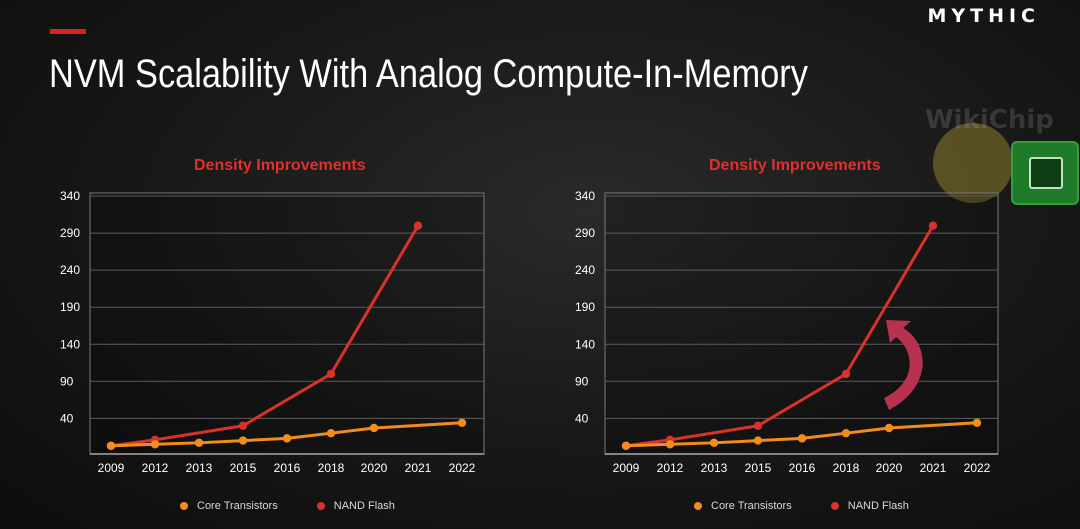  Describe the element at coordinates (973, 163) in the screenshot. I see `wafer-icon` at that location.